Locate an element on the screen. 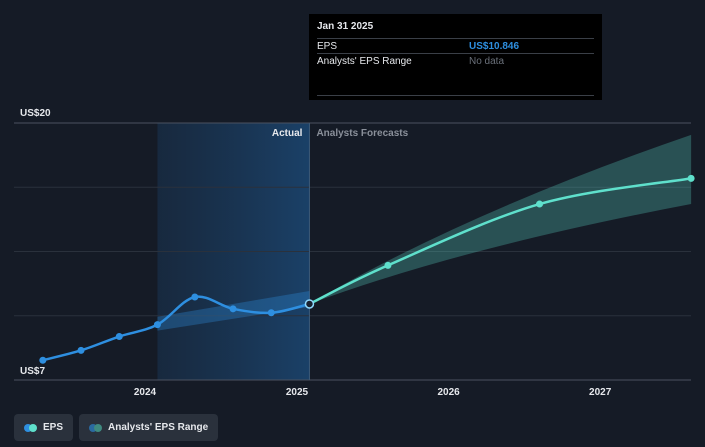  legend-item-range: Analysts' EPS Range is located at coordinates (149, 427).